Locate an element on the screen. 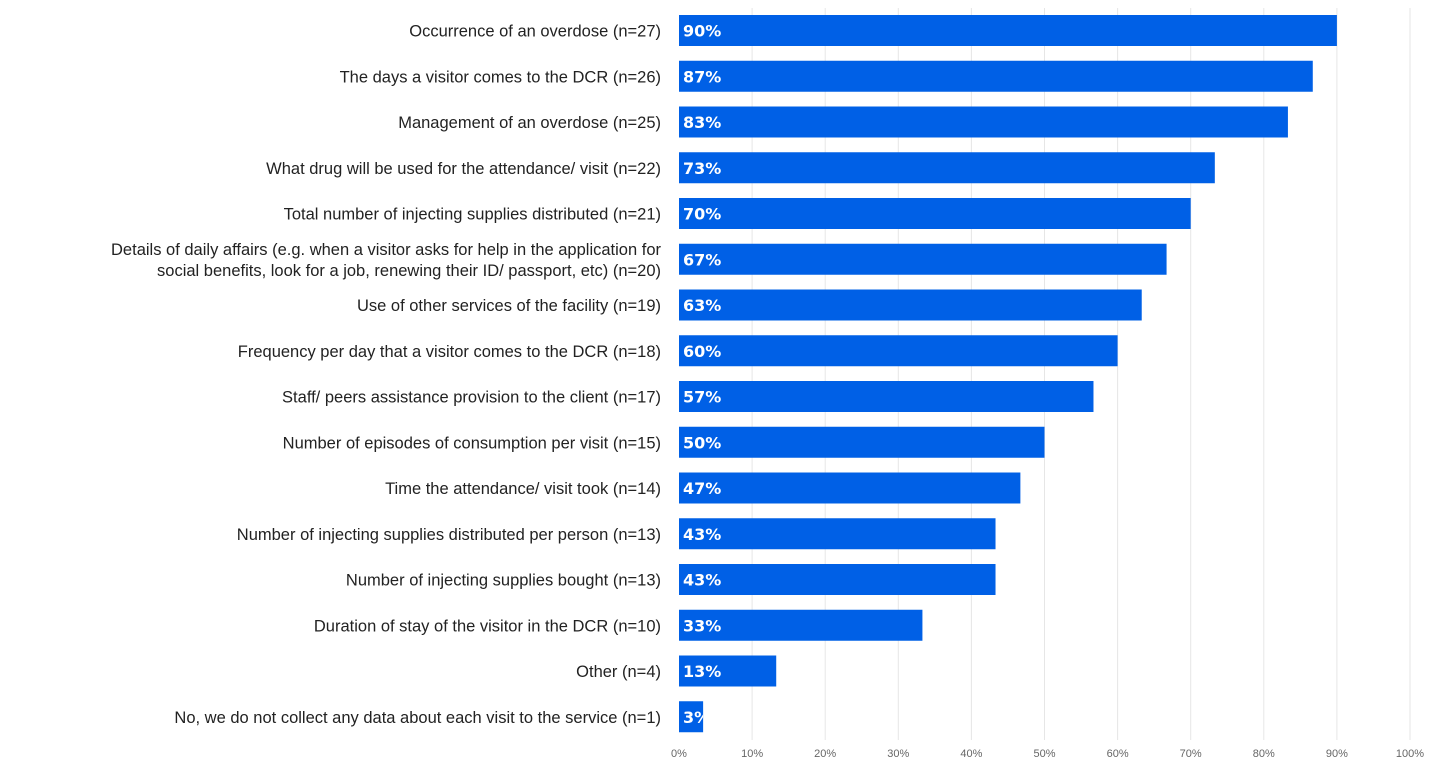  bar-value-label: 67% is located at coordinates (702, 259).